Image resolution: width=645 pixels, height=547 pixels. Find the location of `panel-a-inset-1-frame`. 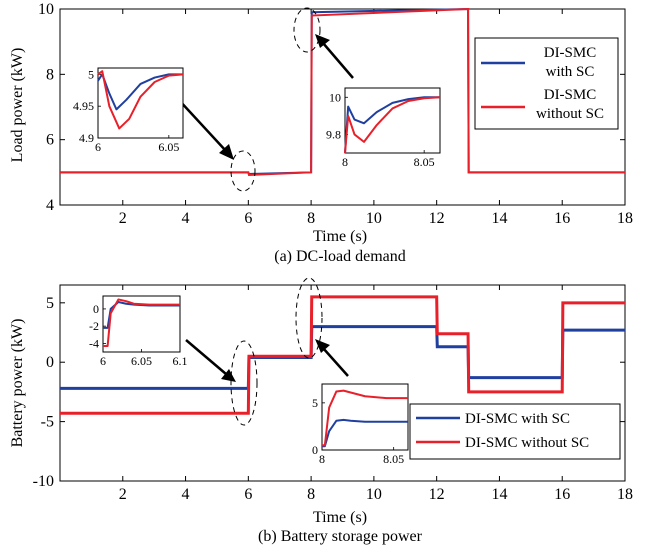

panel-a-inset-1-frame is located at coordinates (140, 103).